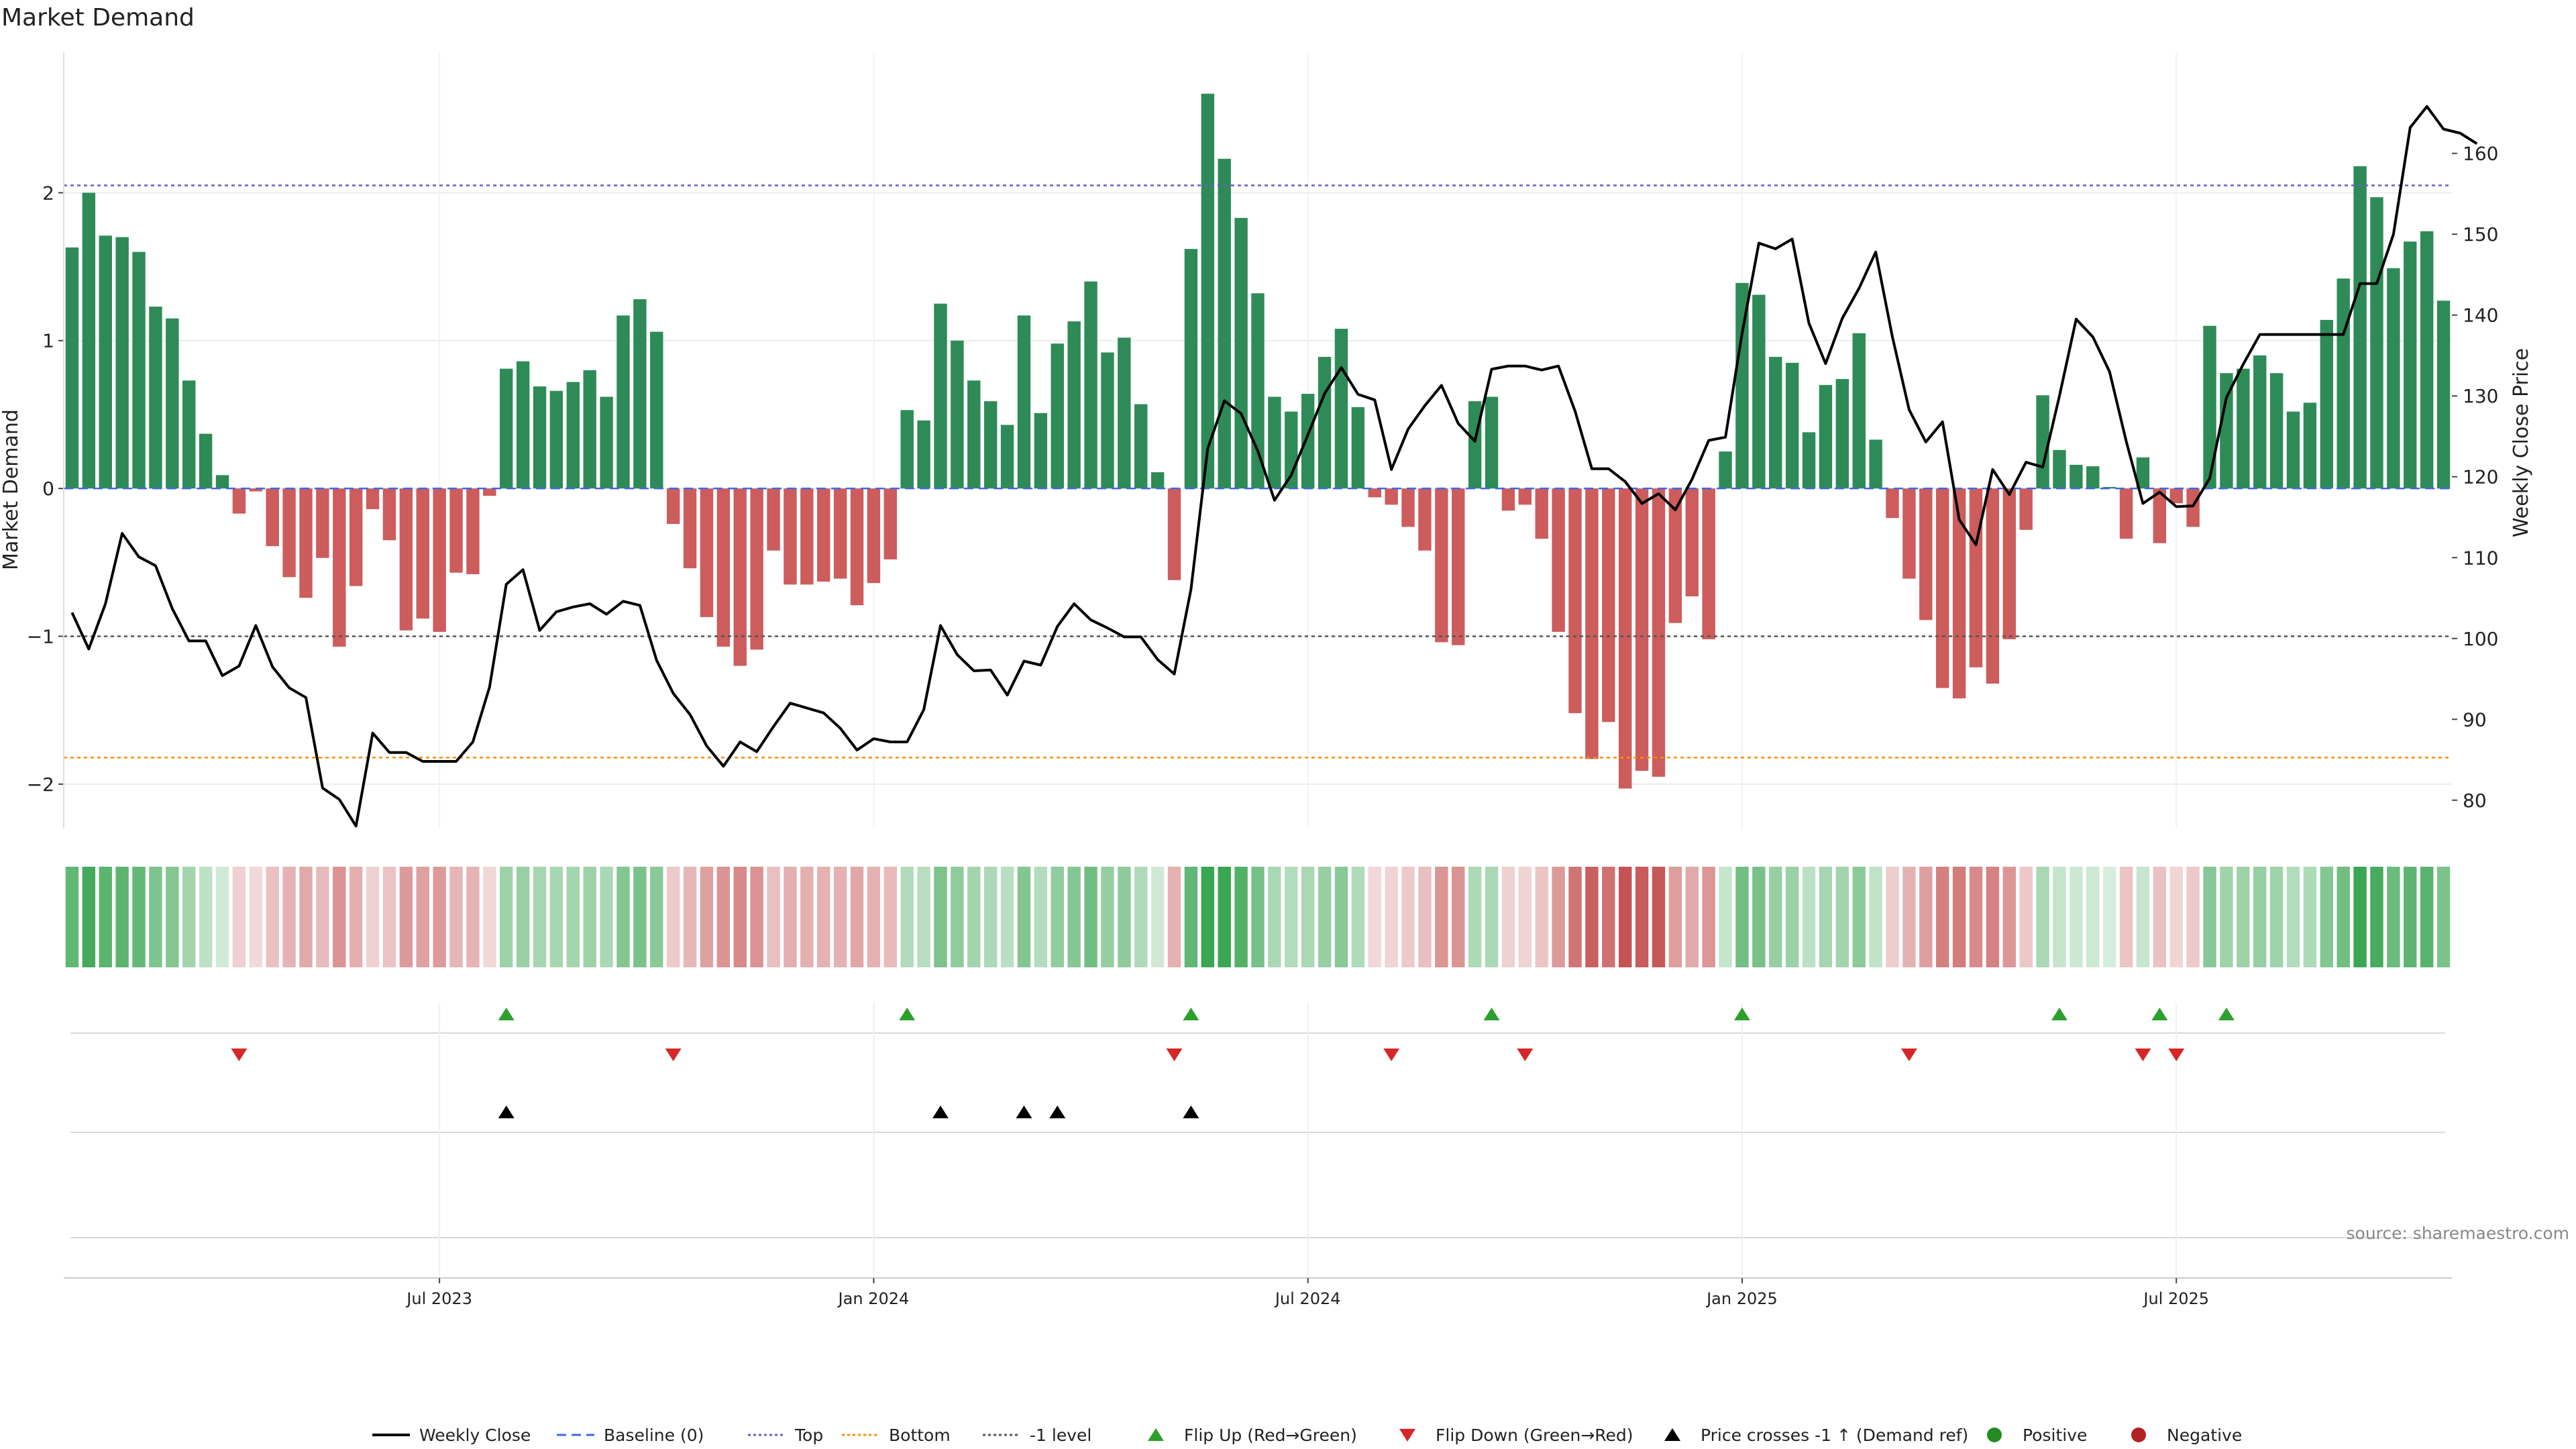  I want to click on legend-item: Weekly Close, so click(451, 1435).